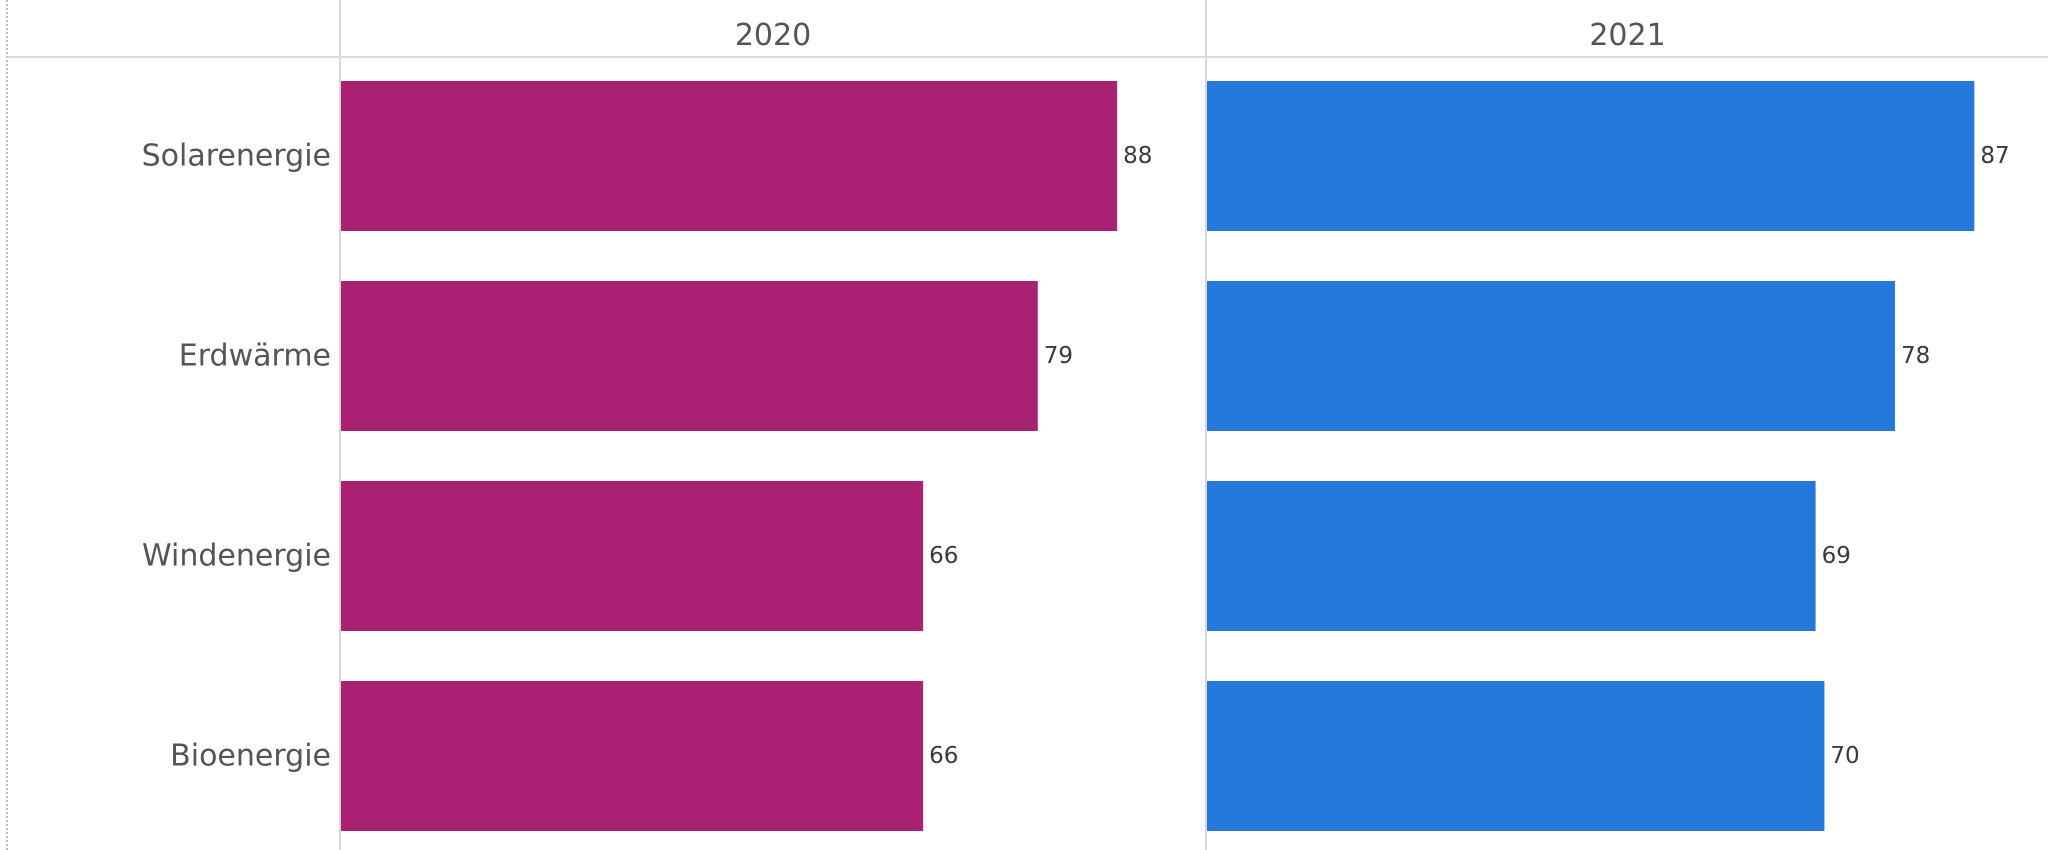  What do you see at coordinates (236, 556) in the screenshot?
I see `category-label: Windenergie` at bounding box center [236, 556].